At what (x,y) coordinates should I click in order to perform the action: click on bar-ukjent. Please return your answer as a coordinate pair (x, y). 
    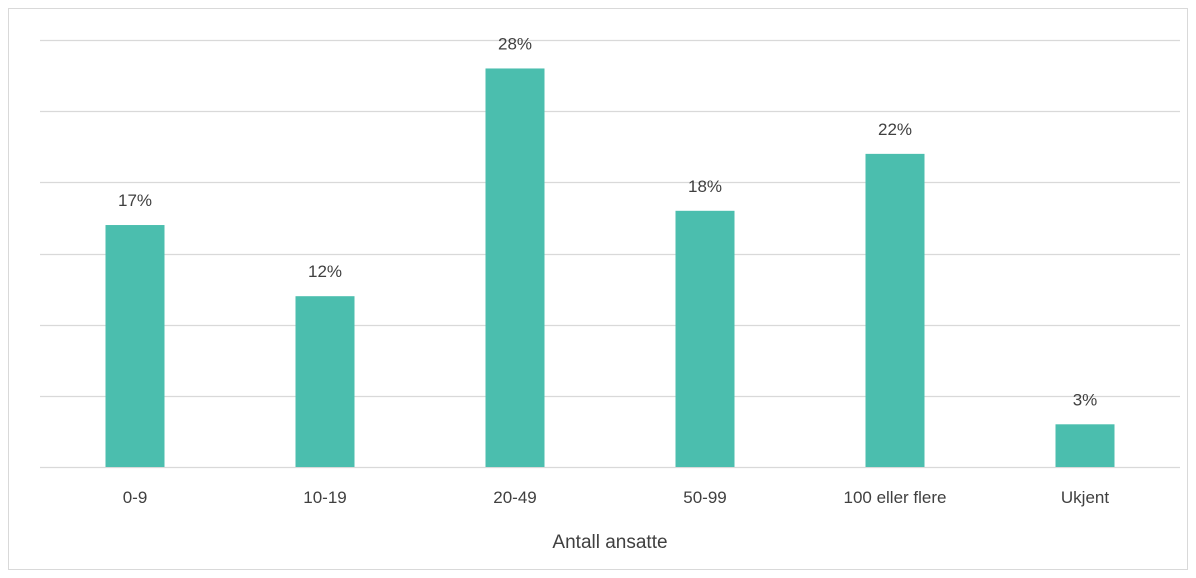
    Looking at the image, I should click on (1085, 445).